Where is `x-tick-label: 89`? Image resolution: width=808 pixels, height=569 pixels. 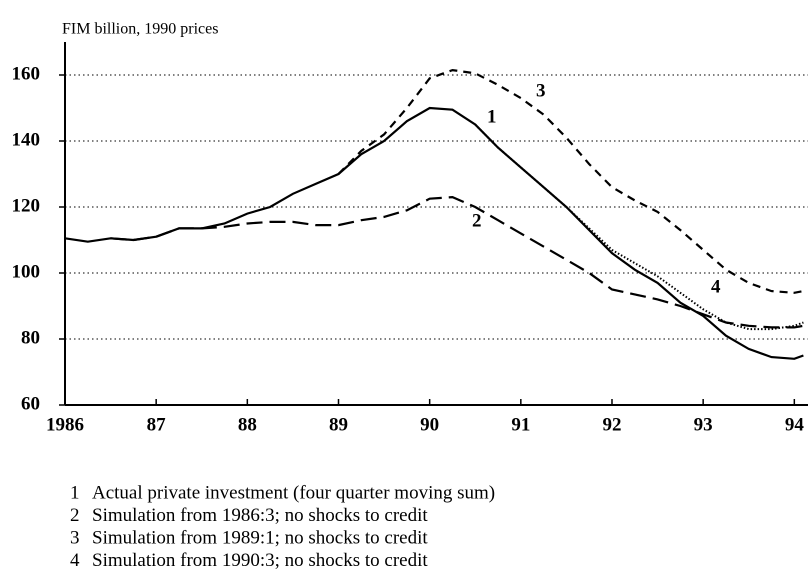
x-tick-label: 89 is located at coordinates (338, 424).